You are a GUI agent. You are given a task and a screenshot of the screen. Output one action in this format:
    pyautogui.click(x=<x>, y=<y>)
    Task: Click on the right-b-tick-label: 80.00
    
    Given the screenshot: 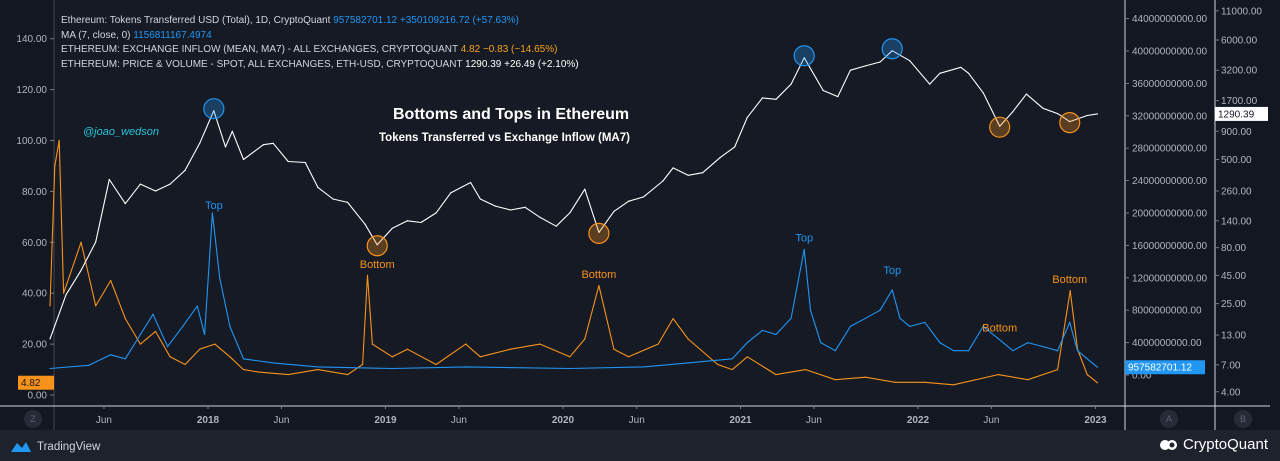 What is the action you would take?
    pyautogui.click(x=1233, y=248)
    